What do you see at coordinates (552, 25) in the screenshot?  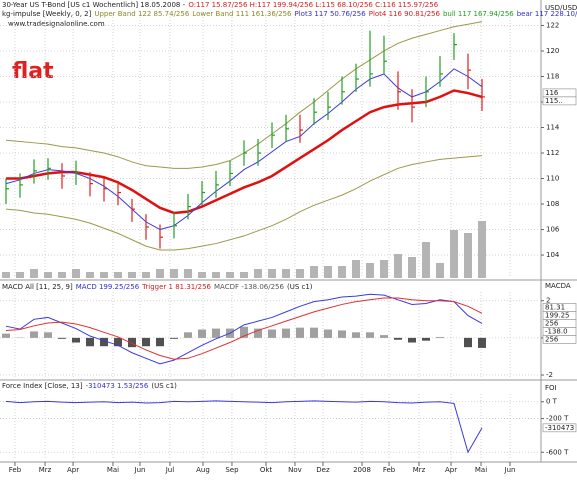 I see `y-tick-label: 122` at bounding box center [552, 25].